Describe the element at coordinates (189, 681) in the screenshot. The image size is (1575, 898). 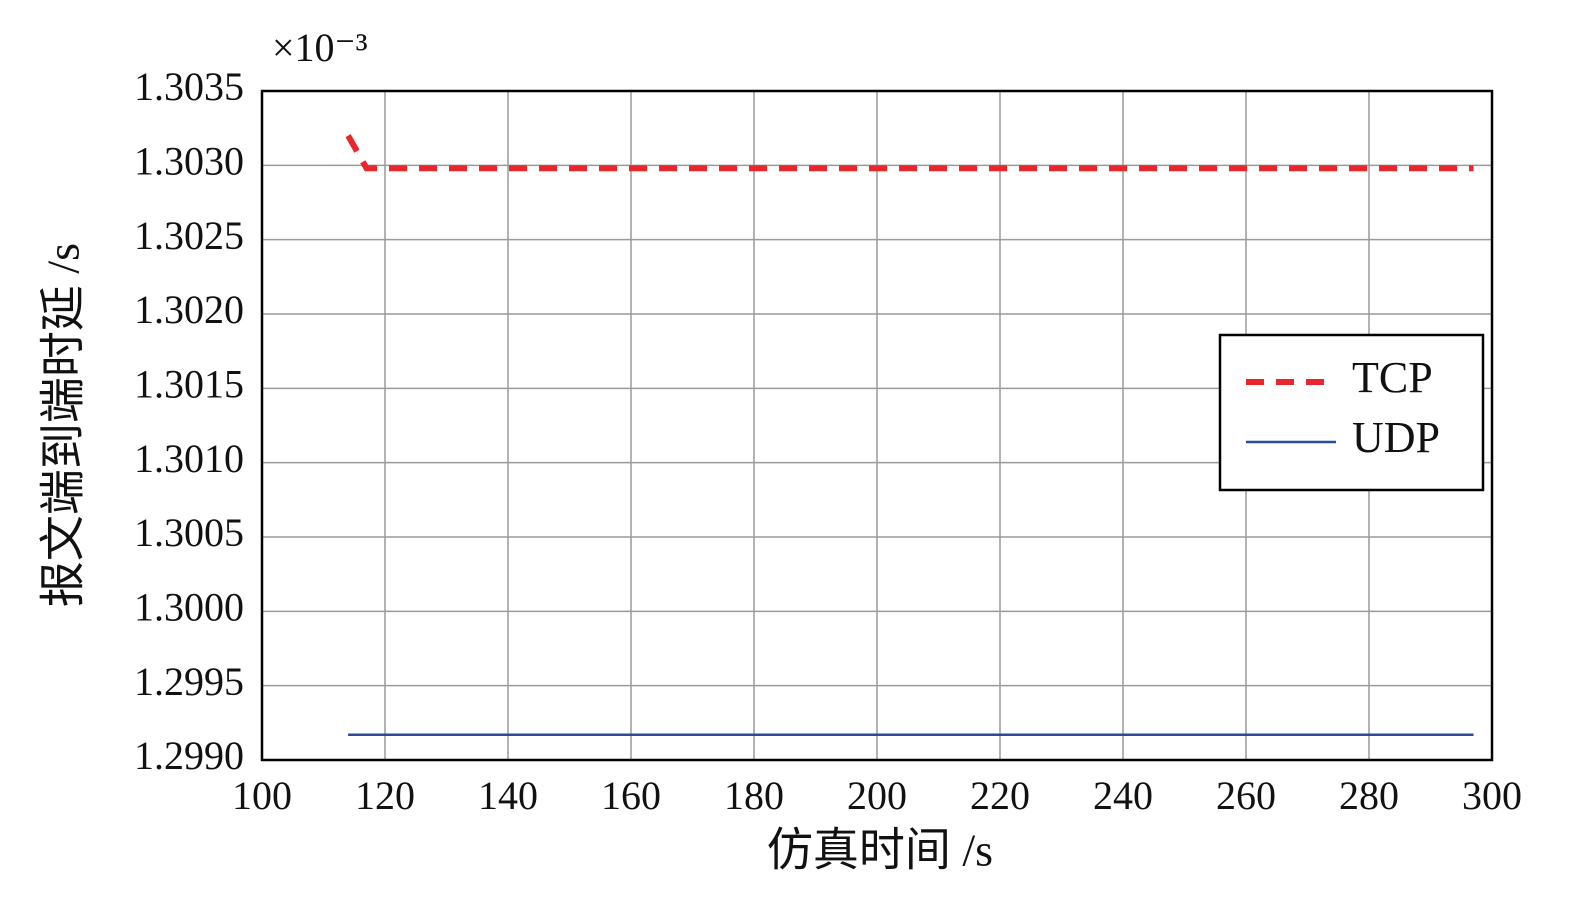
I see `y-tick-label: 1.2995` at that location.